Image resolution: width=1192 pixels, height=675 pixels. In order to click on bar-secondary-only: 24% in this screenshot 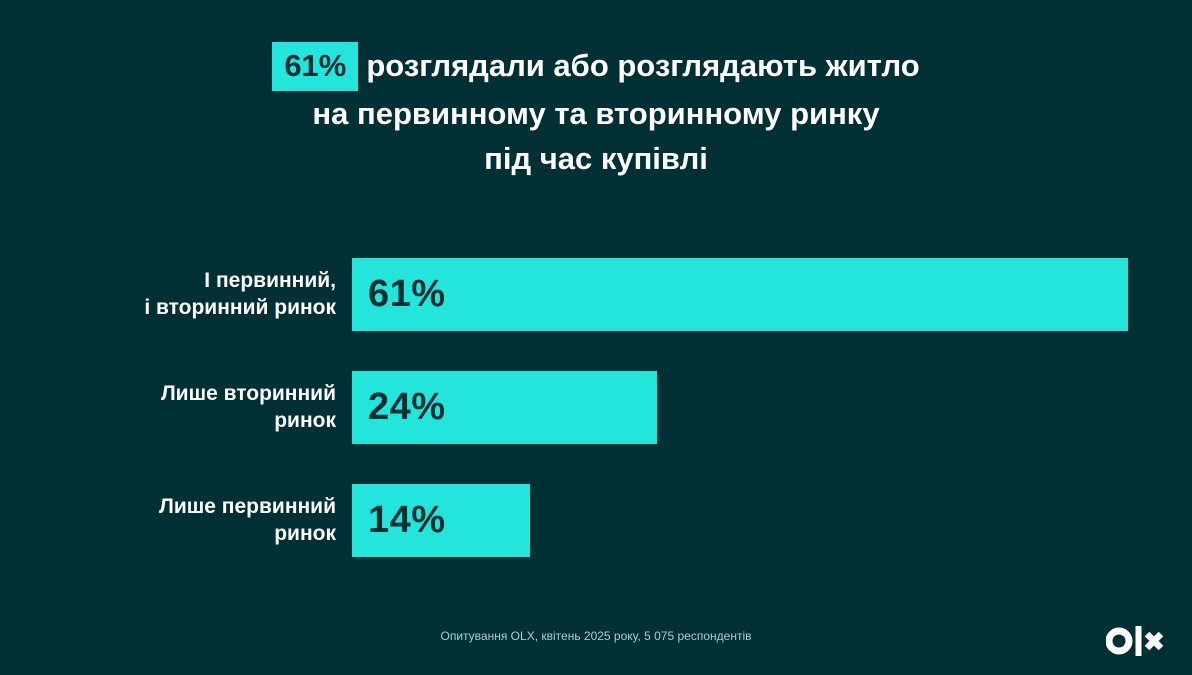, I will do `click(505, 407)`.